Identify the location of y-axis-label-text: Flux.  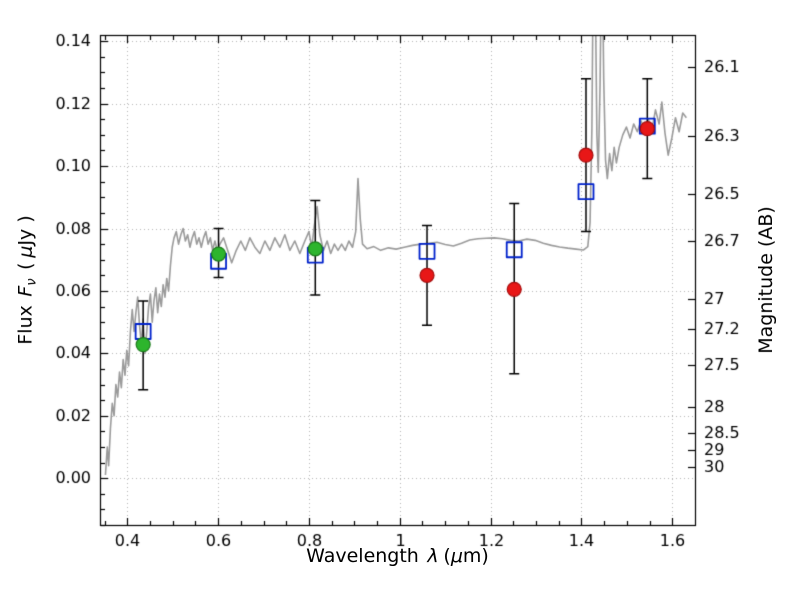
(25, 325).